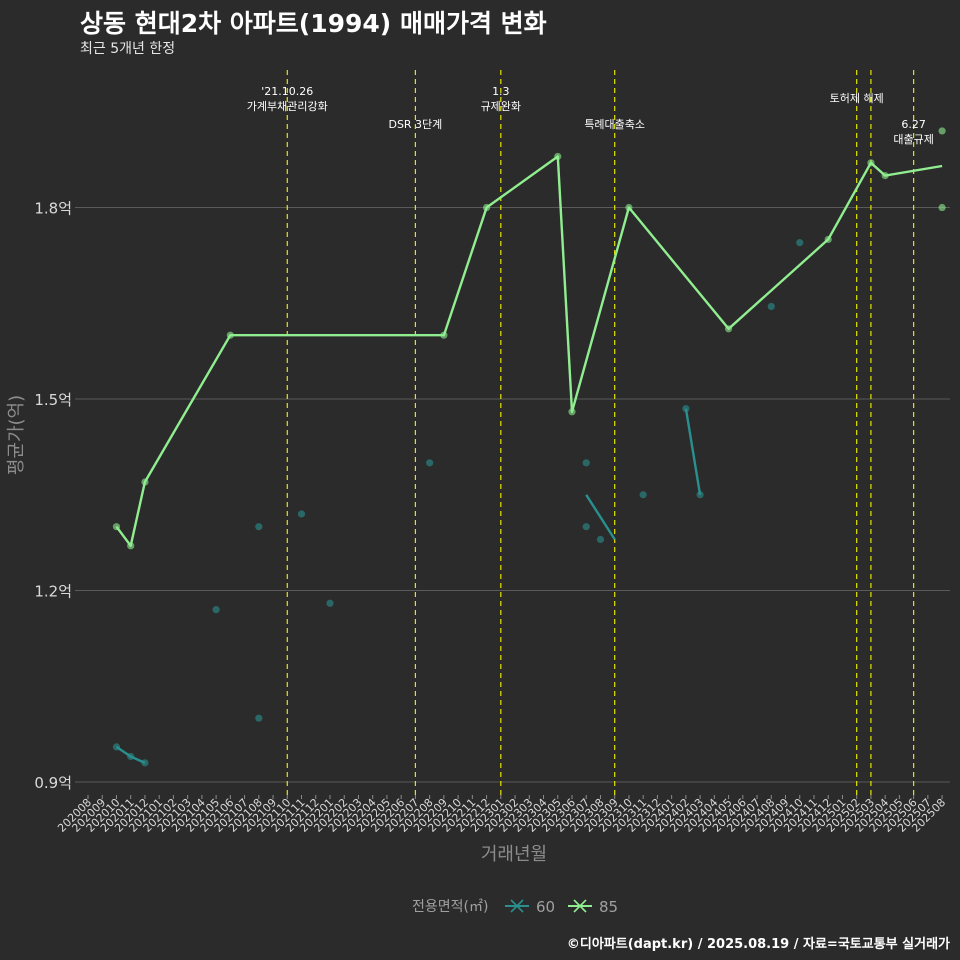  I want to click on y-tick-label: 1.2억, so click(53, 592).